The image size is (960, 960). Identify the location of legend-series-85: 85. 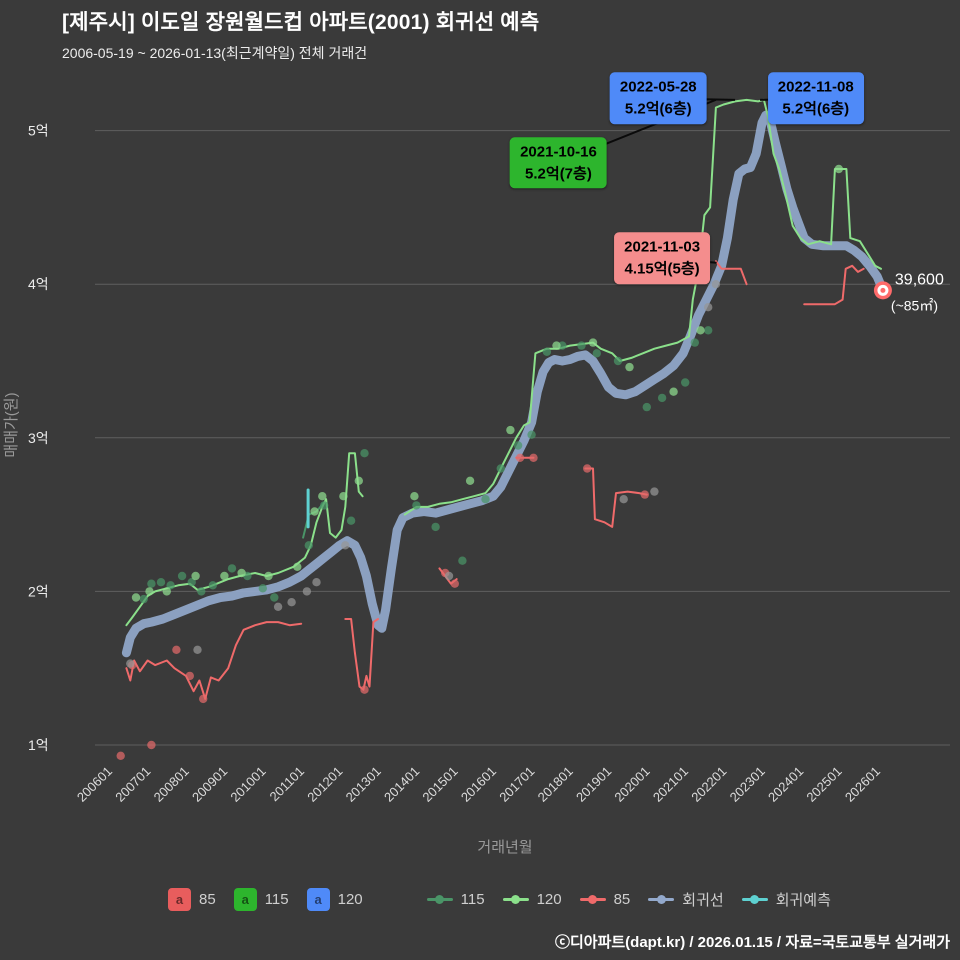
(605, 899).